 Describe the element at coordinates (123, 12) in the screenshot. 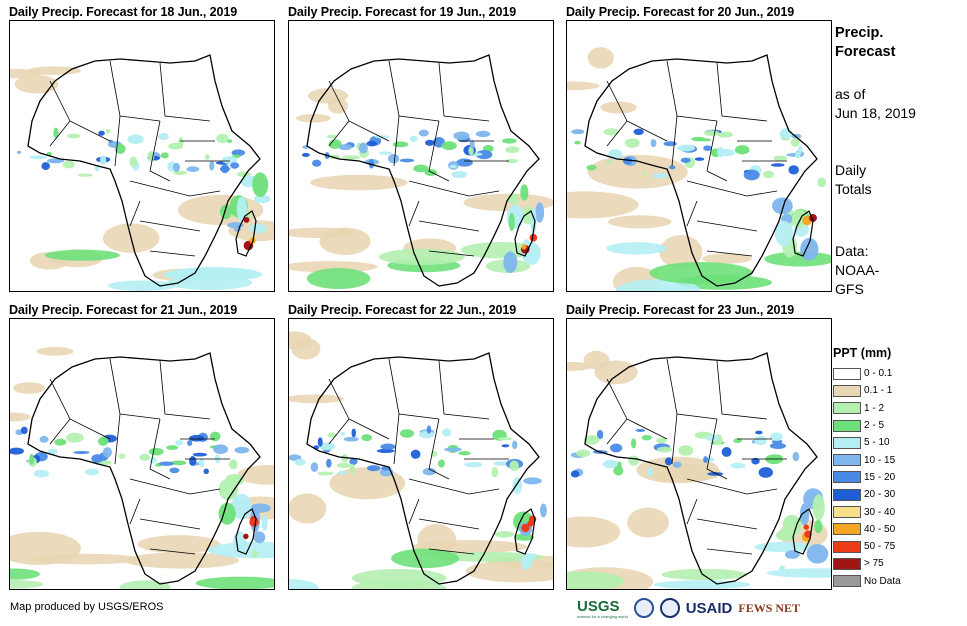

I see `panel-title: Daily Precip. Forecast for 18 Jun., 2019` at that location.